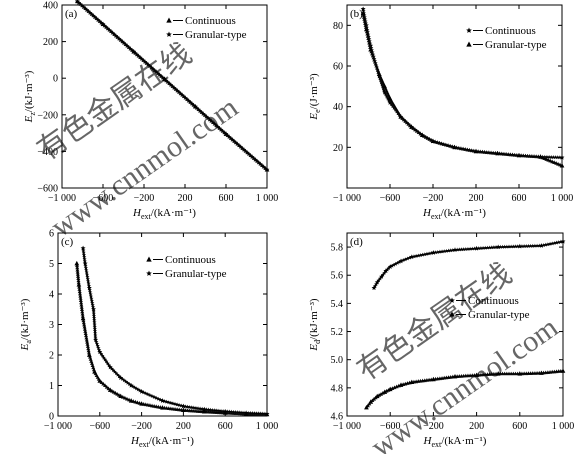 This screenshot has width=579, height=454. I want to click on series-granular-type, so click(462, 89).